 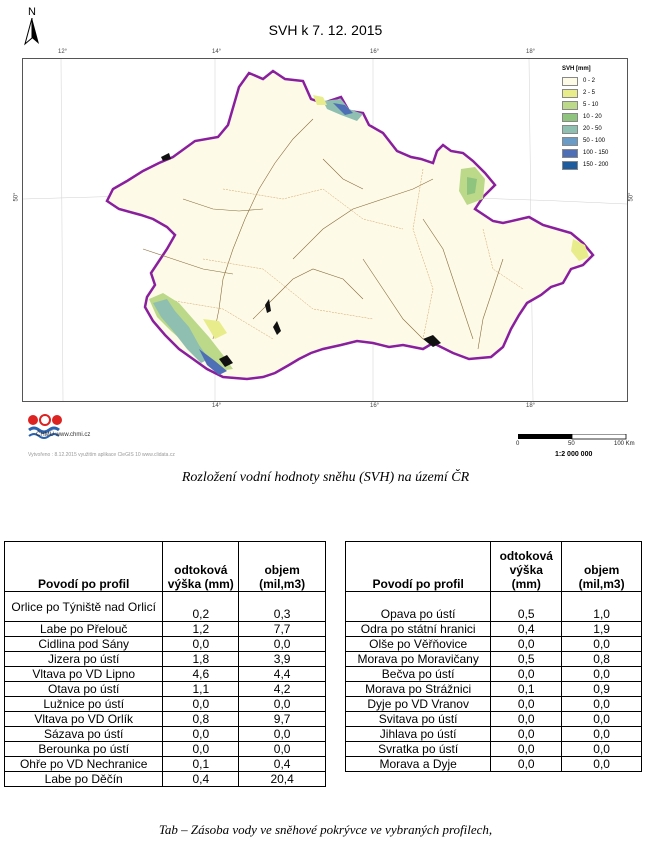 I want to click on profile-cell: Jizera po ústí, so click(x=83, y=659).